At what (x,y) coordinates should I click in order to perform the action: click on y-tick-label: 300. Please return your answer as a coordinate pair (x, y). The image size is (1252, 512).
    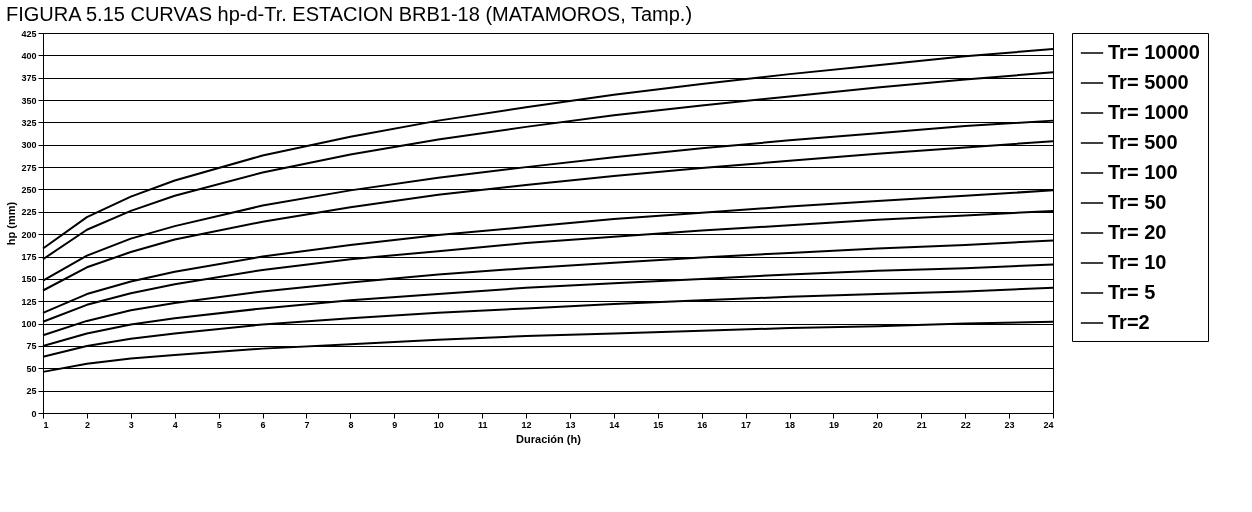
    Looking at the image, I should click on (29, 145).